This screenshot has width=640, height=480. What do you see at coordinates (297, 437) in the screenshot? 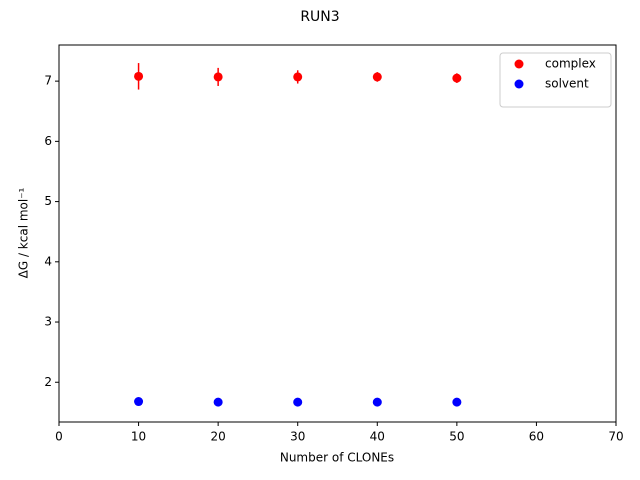
I see `x-tick-label: 30` at bounding box center [297, 437].